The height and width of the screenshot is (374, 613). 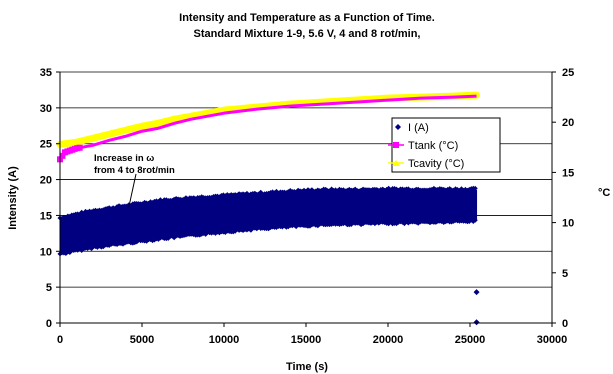 I want to click on x-tick-label: 5000, so click(x=142, y=340).